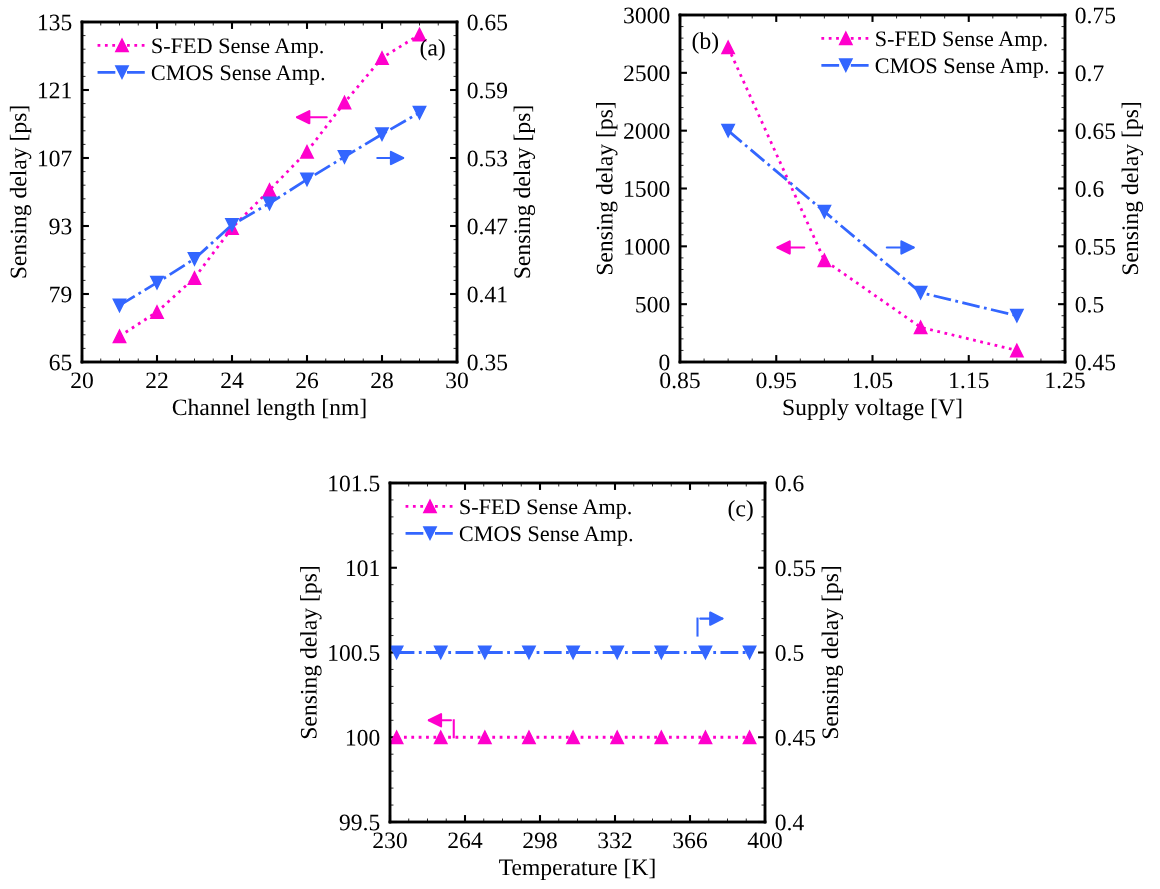  What do you see at coordinates (647, 188) in the screenshot?
I see `y-tick-label: 1500` at bounding box center [647, 188].